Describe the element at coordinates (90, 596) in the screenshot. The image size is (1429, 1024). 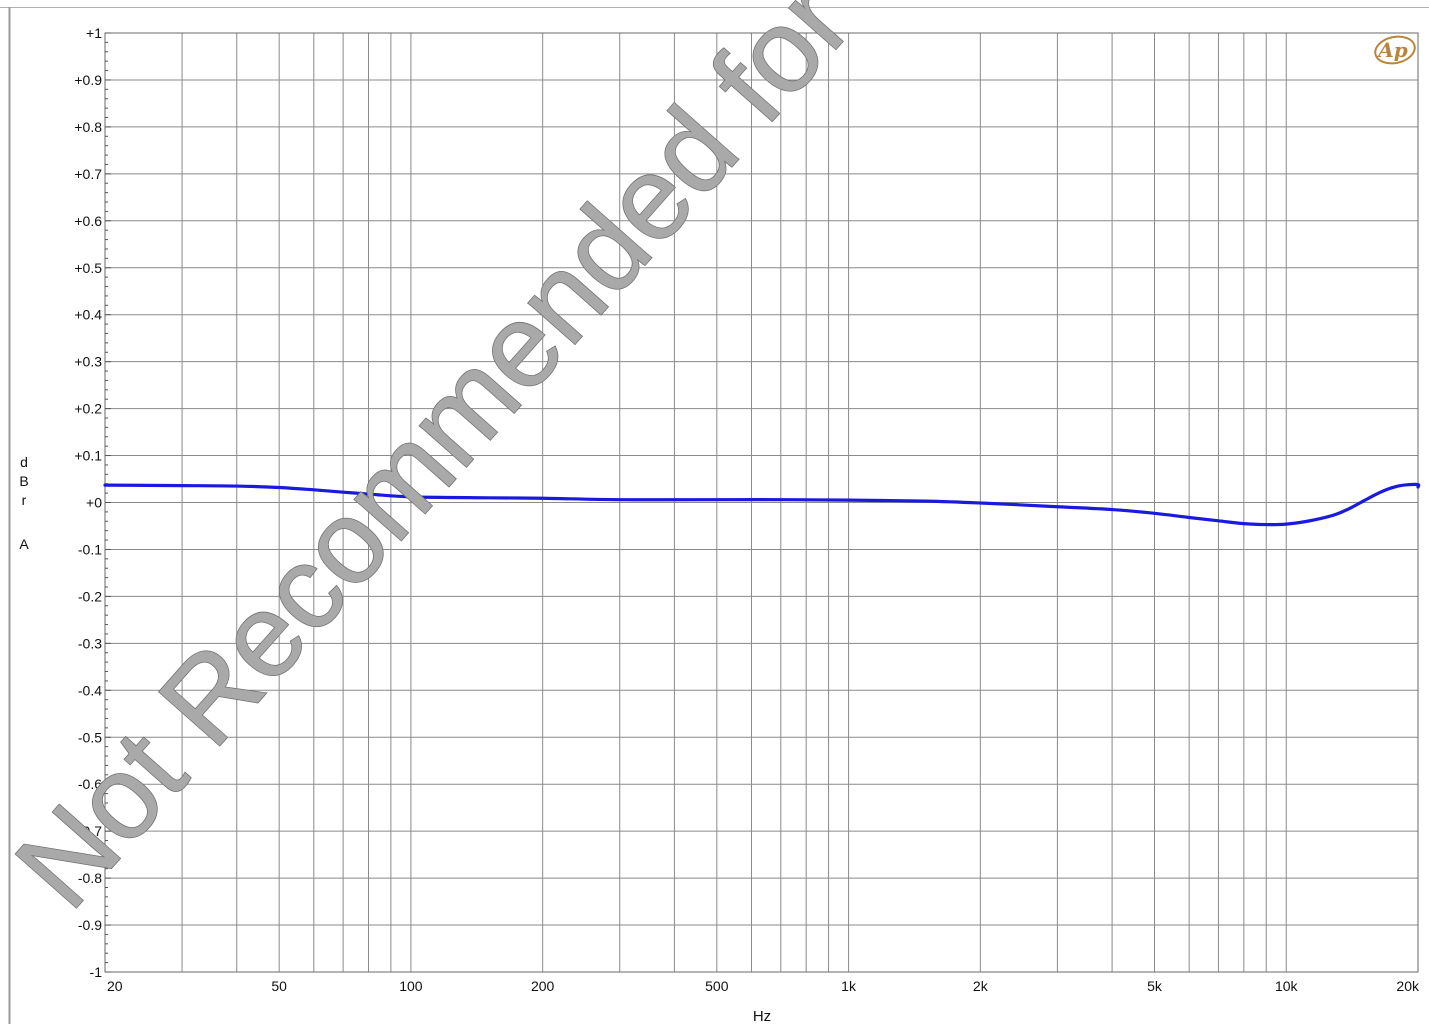
I see `y-tick-label: -0.2` at that location.